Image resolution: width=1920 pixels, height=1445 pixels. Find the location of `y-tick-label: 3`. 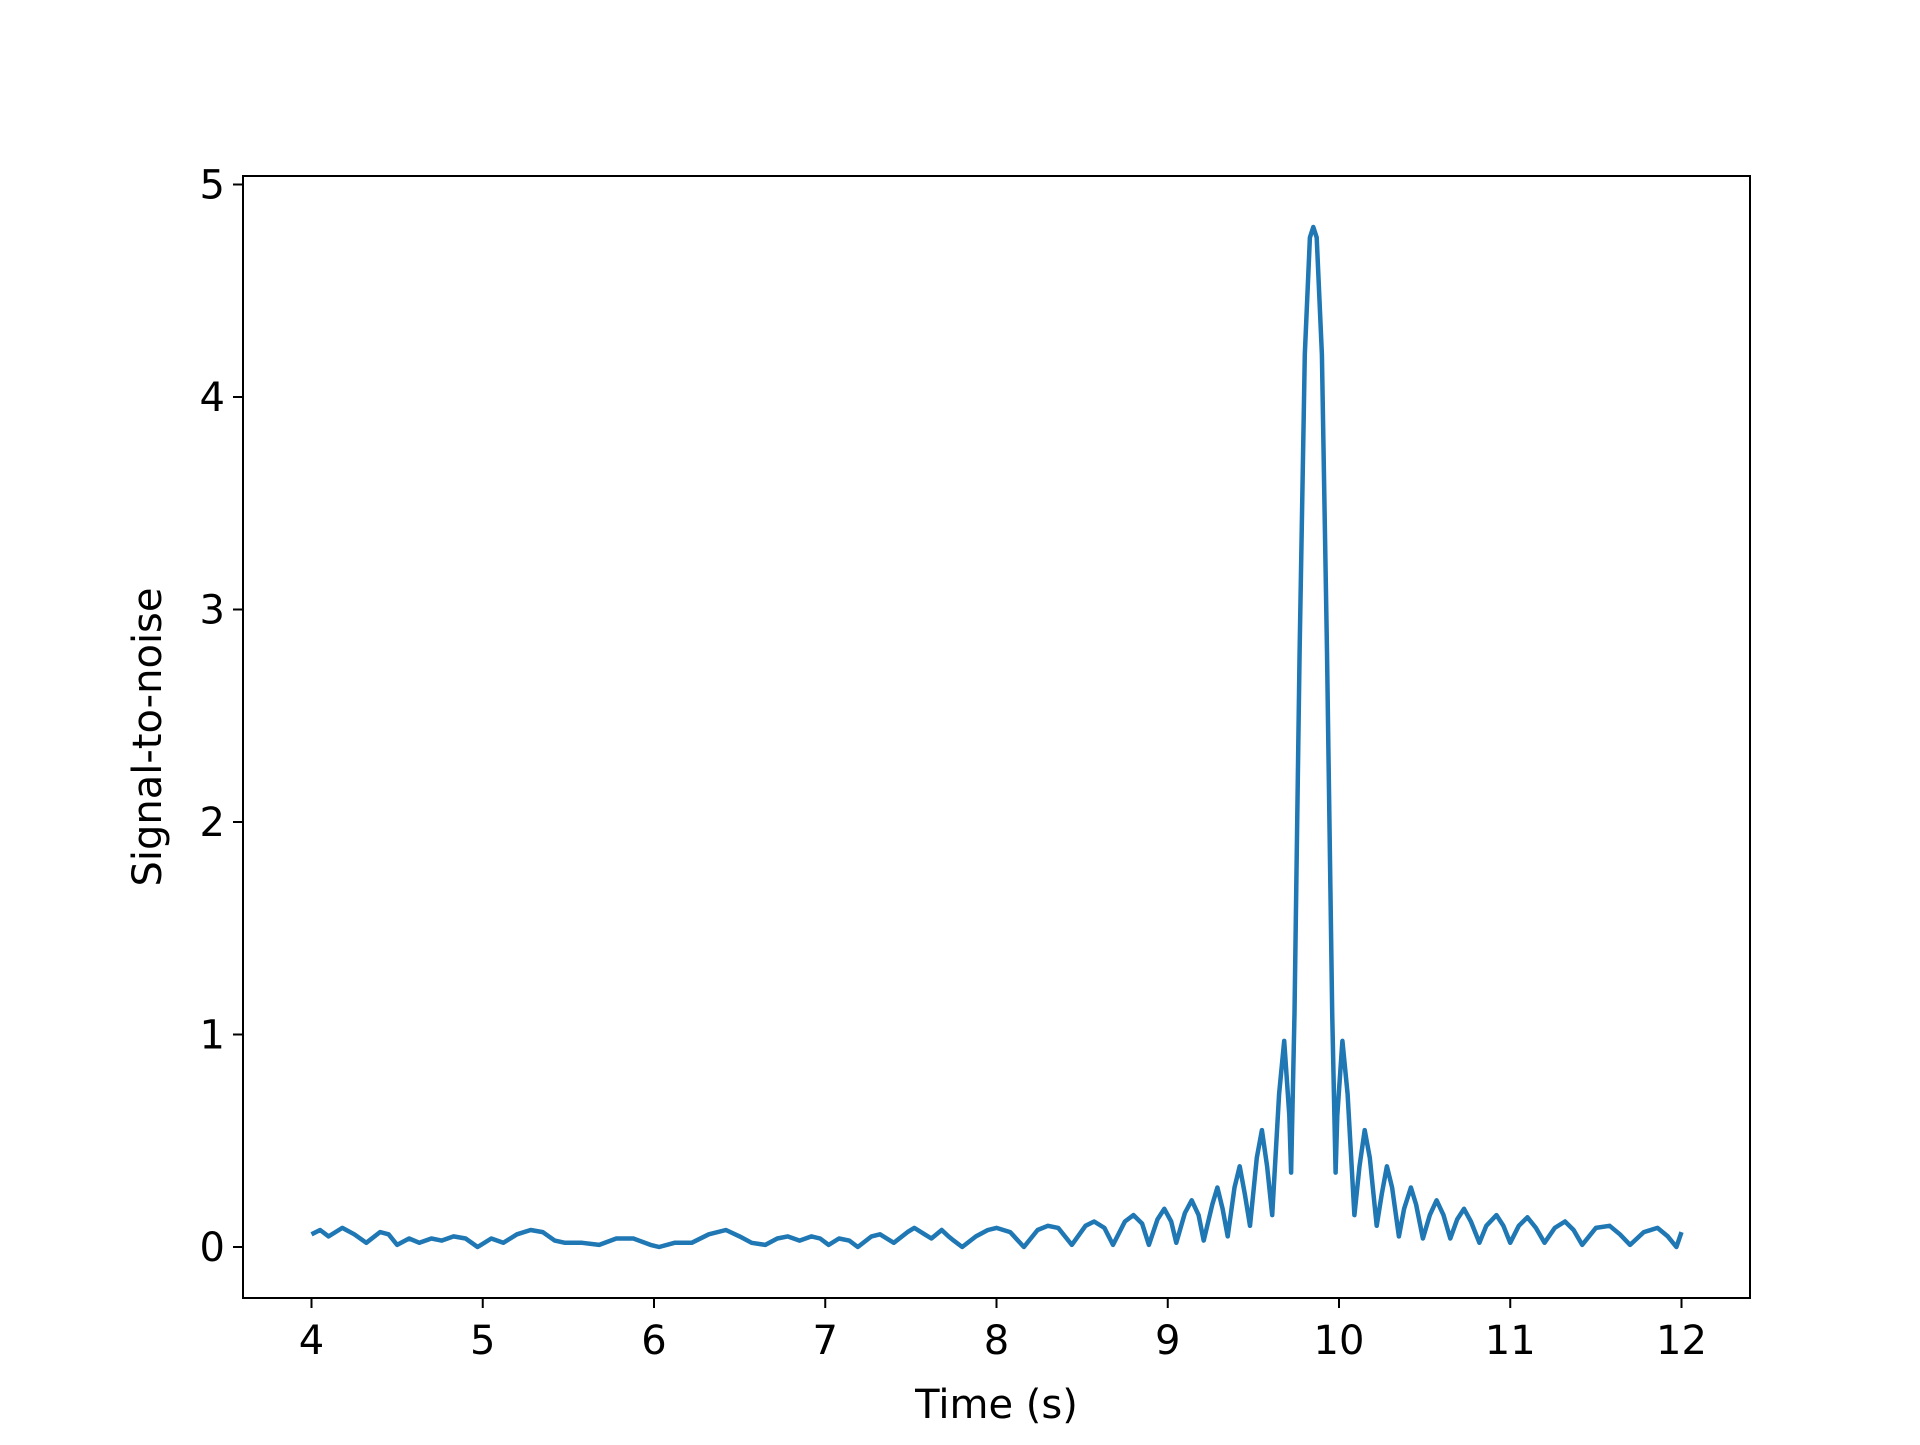

y-tick-label: 3 is located at coordinates (212, 611).